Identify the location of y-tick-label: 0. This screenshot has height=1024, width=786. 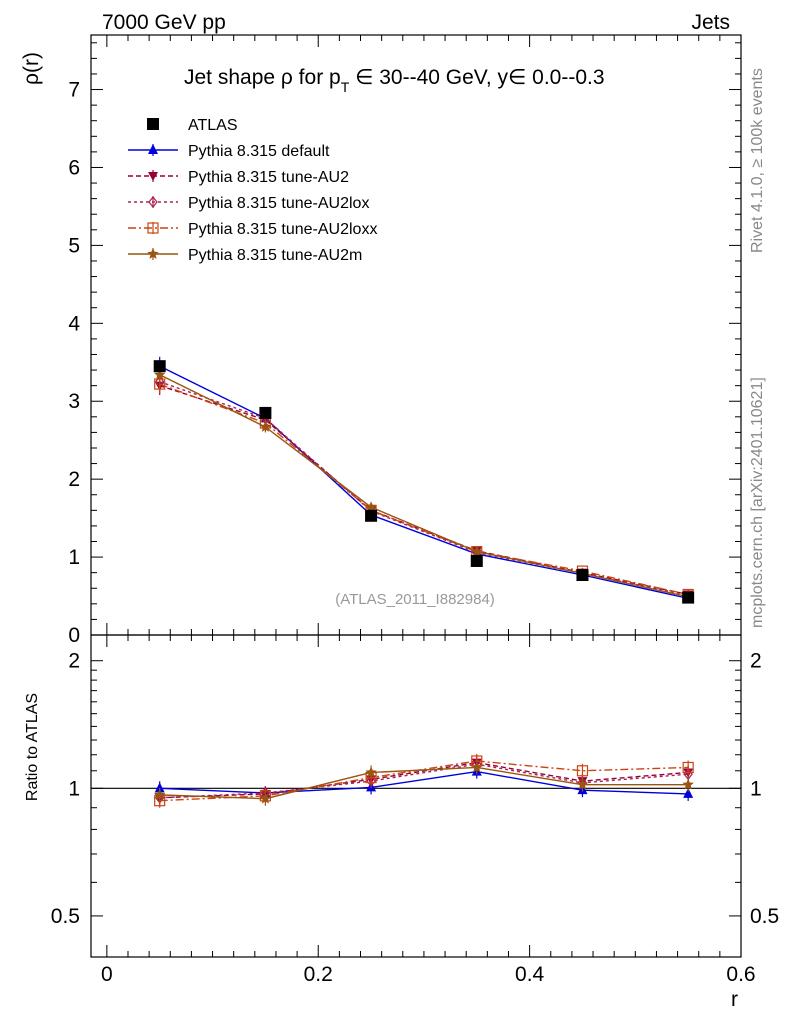
(74, 635).